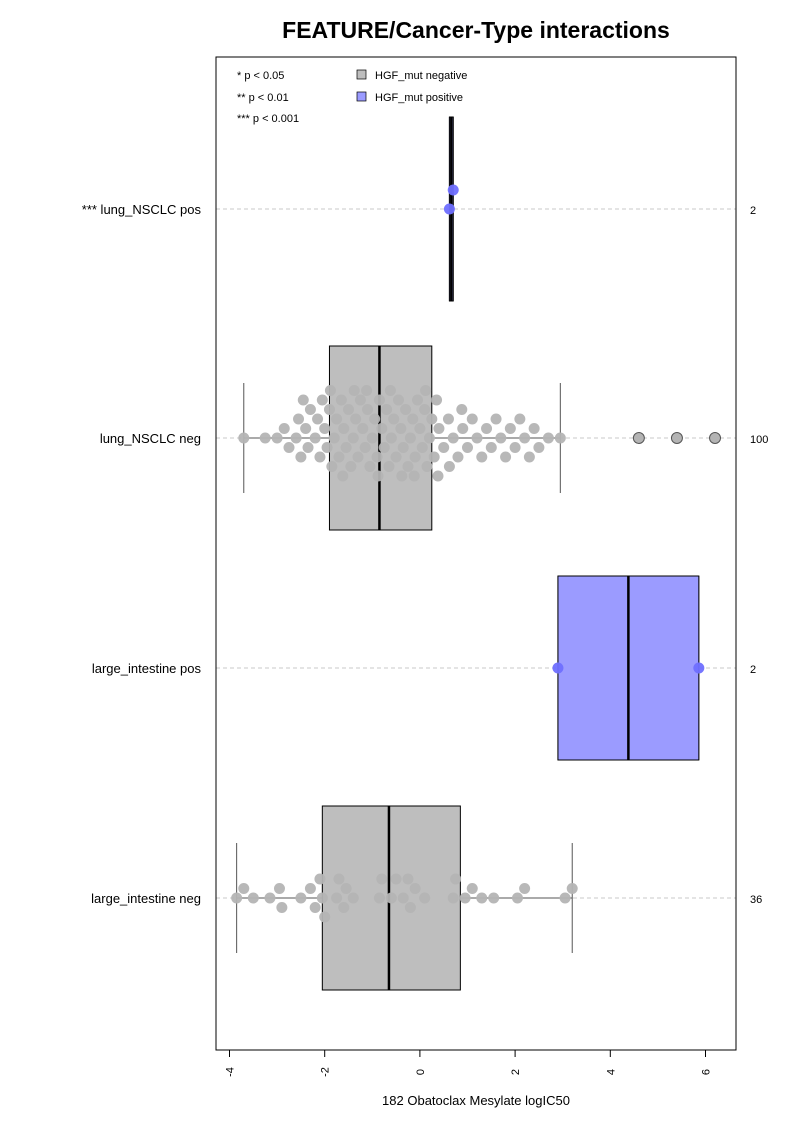 This screenshot has width=793, height=1122. Describe the element at coordinates (759, 440) in the screenshot. I see `count-label: 100` at that location.